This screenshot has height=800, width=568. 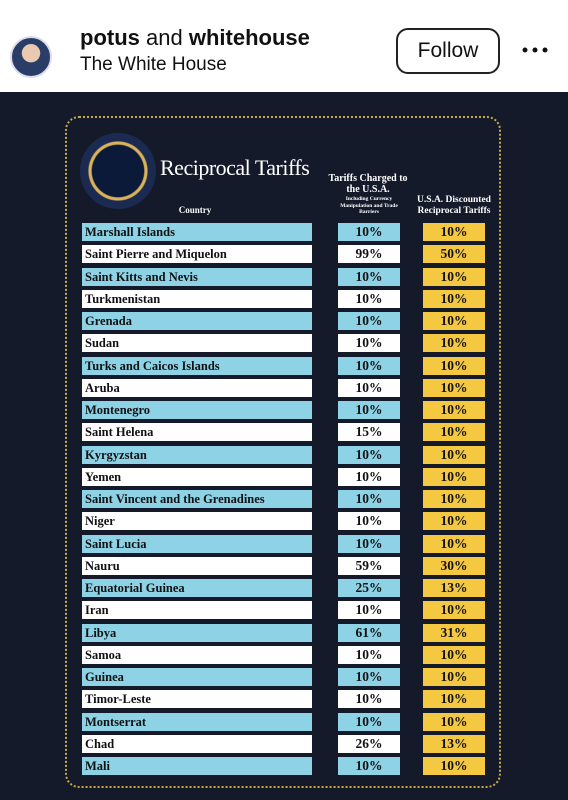 I want to click on tariff-charged-cell: 99%, so click(x=369, y=254).